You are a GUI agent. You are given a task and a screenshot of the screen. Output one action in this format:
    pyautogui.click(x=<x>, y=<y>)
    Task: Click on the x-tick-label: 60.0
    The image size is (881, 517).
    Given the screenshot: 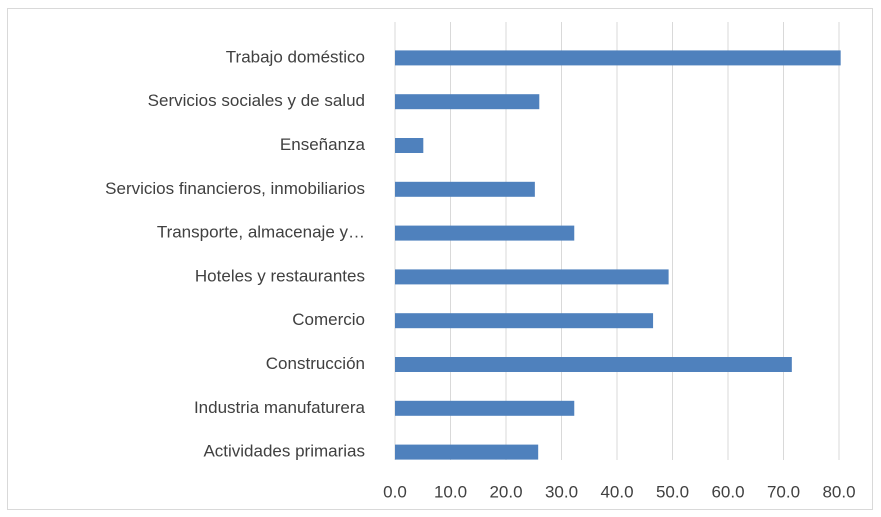 What is the action you would take?
    pyautogui.click(x=727, y=491)
    